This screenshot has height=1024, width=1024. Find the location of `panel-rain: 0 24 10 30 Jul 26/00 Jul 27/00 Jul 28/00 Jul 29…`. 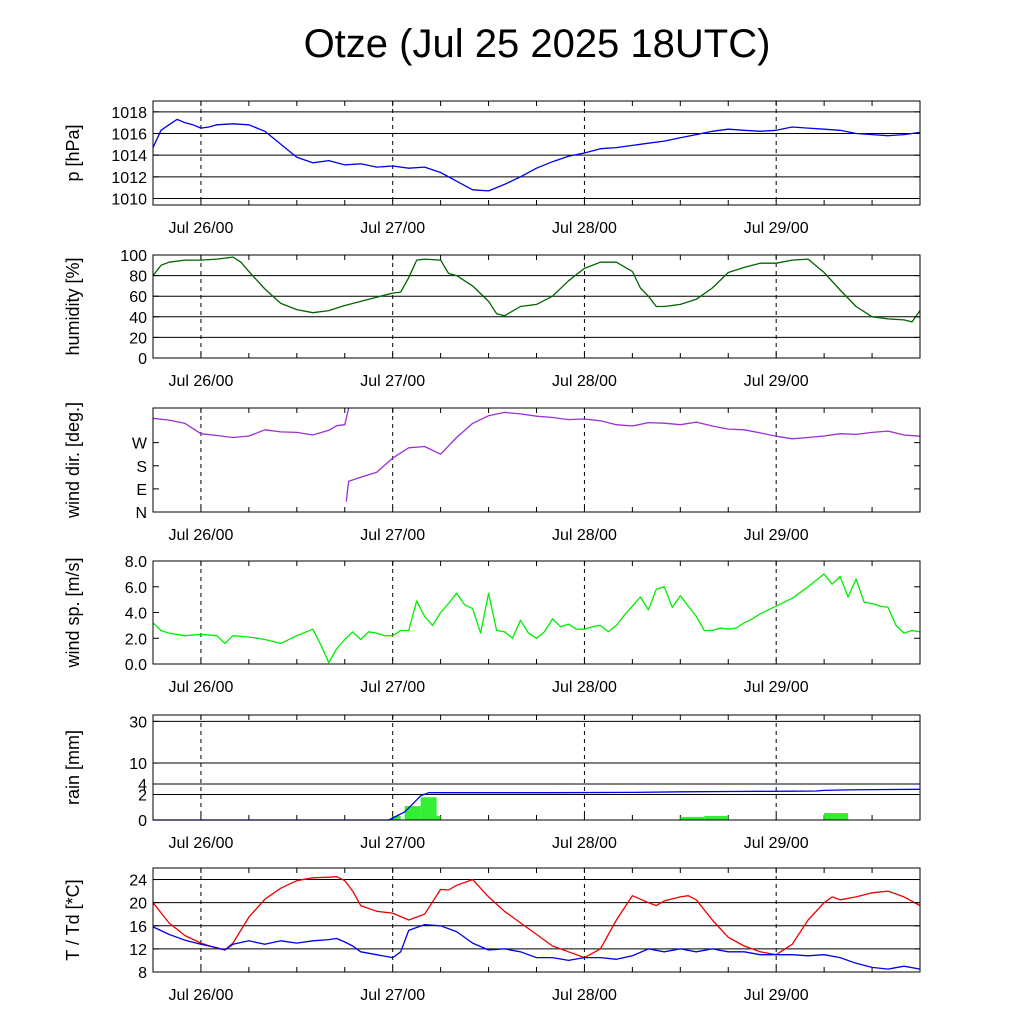

panel-rain: 0 24 10 30 Jul 26/00 Jul 27/00 Jul 28/00 Jul 29… is located at coordinates (492, 783).